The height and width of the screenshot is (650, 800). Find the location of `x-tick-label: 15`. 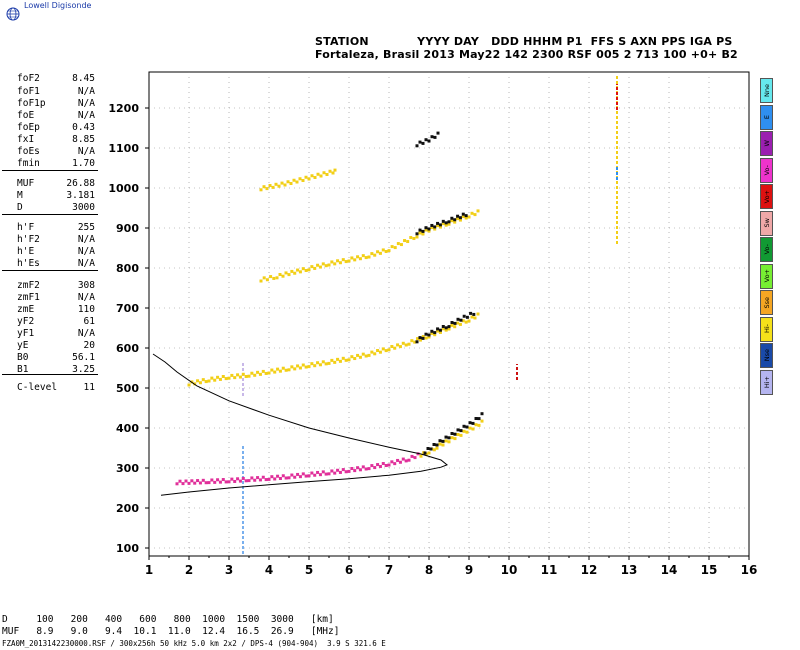

x-tick-label: 15 is located at coordinates (709, 570).